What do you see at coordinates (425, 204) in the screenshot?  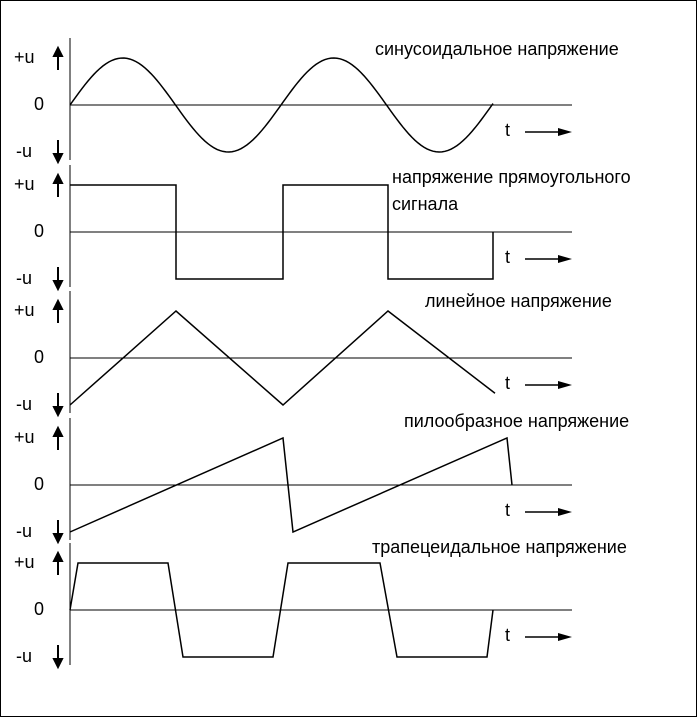 I see `panel-title: сигнала` at bounding box center [425, 204].